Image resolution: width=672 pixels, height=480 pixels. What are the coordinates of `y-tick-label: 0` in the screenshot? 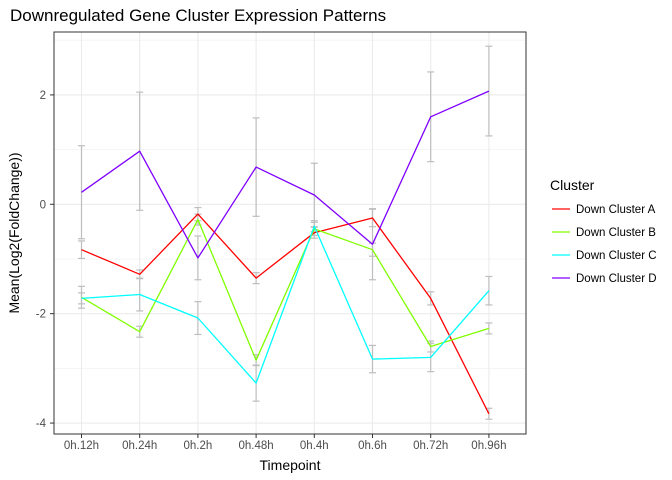 It's located at (43, 205).